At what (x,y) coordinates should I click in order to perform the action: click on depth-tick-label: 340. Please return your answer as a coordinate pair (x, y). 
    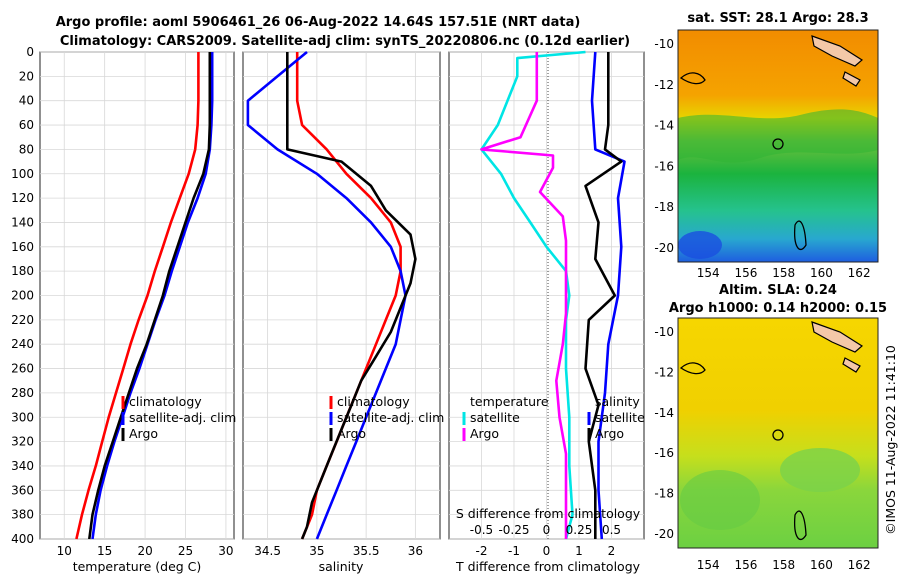
    Looking at the image, I should click on (22, 466).